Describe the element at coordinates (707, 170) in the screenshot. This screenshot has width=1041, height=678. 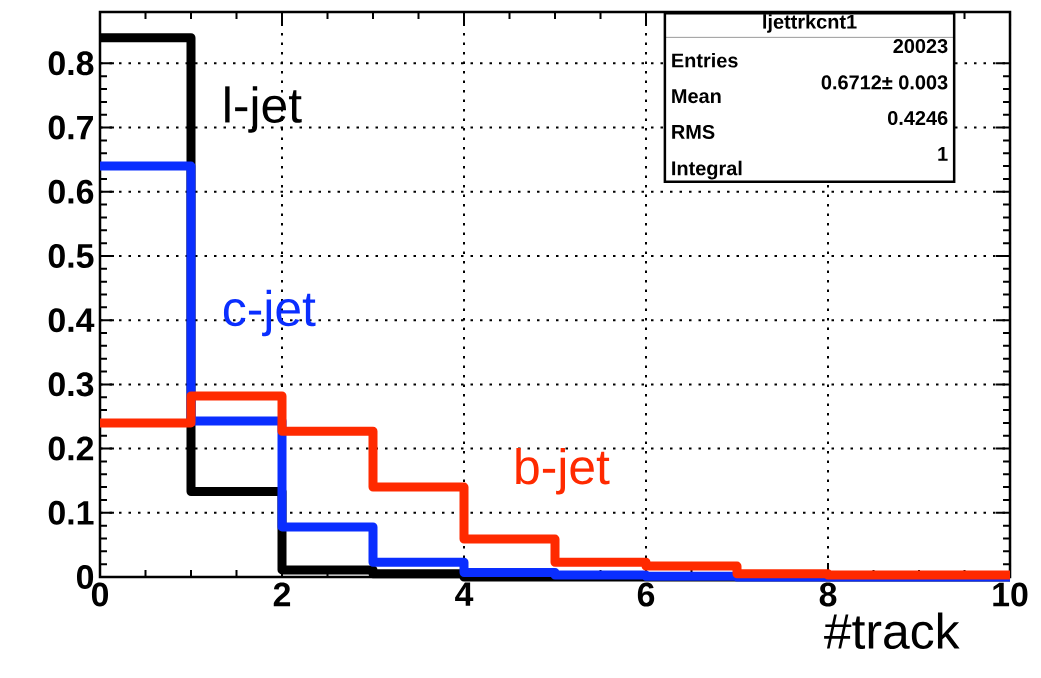
I see `annotation: Integral` at that location.